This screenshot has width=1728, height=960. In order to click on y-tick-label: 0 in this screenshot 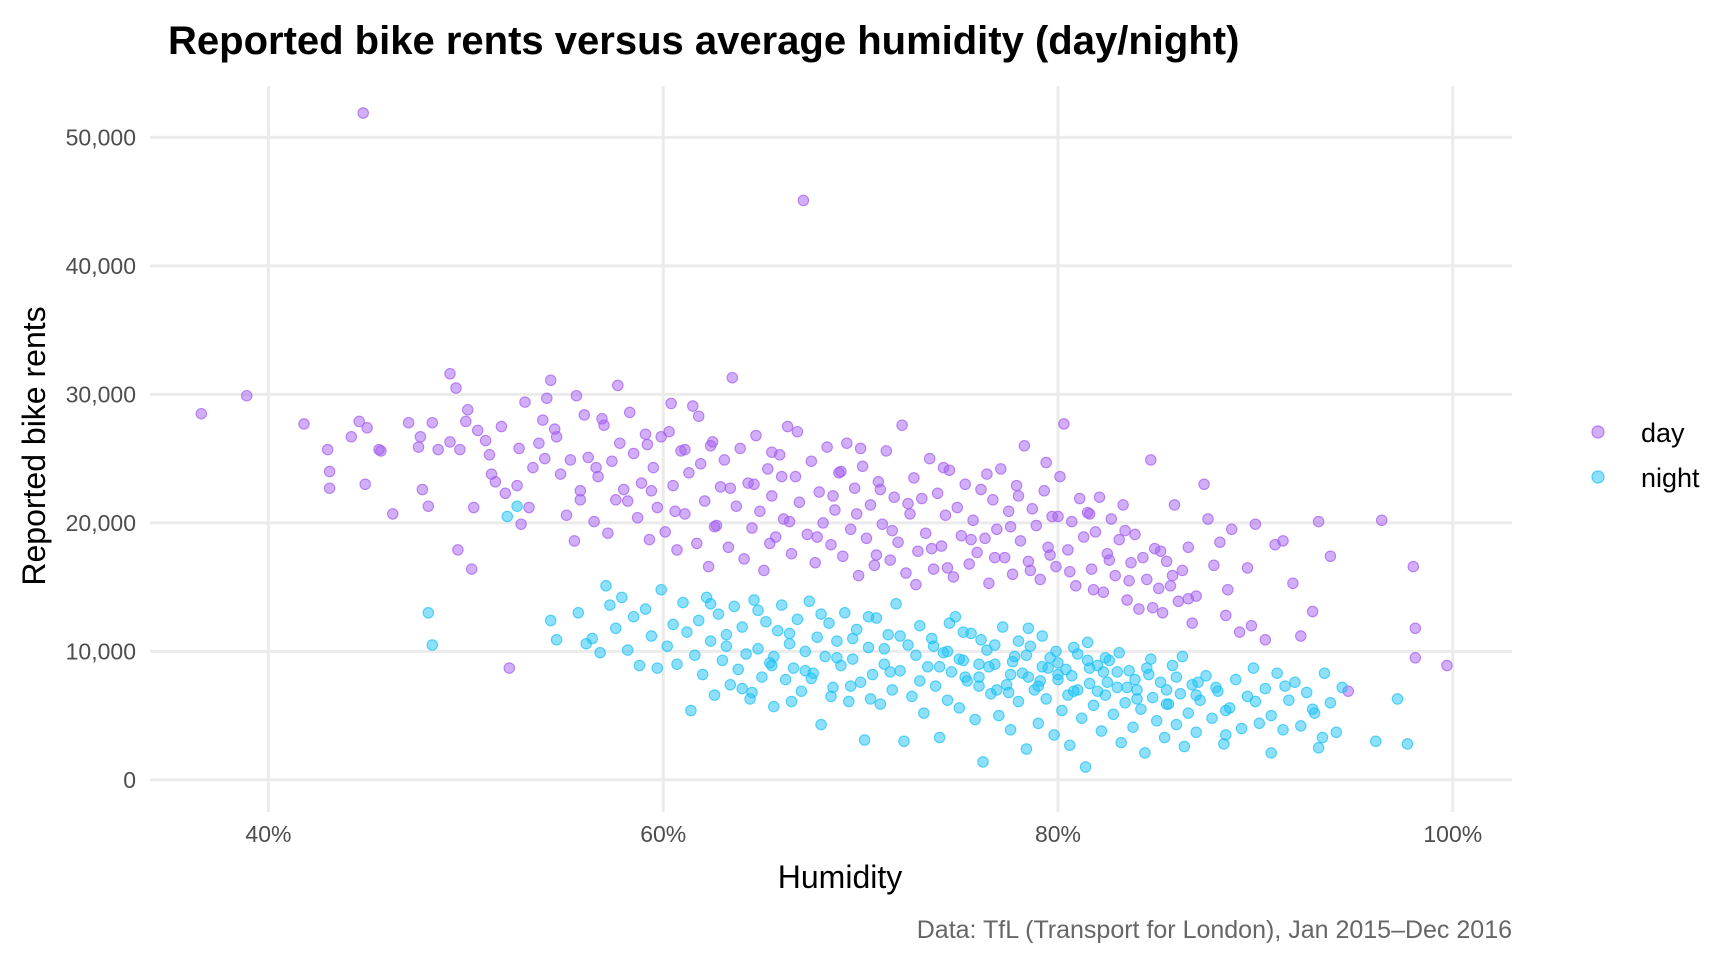, I will do `click(129, 780)`.